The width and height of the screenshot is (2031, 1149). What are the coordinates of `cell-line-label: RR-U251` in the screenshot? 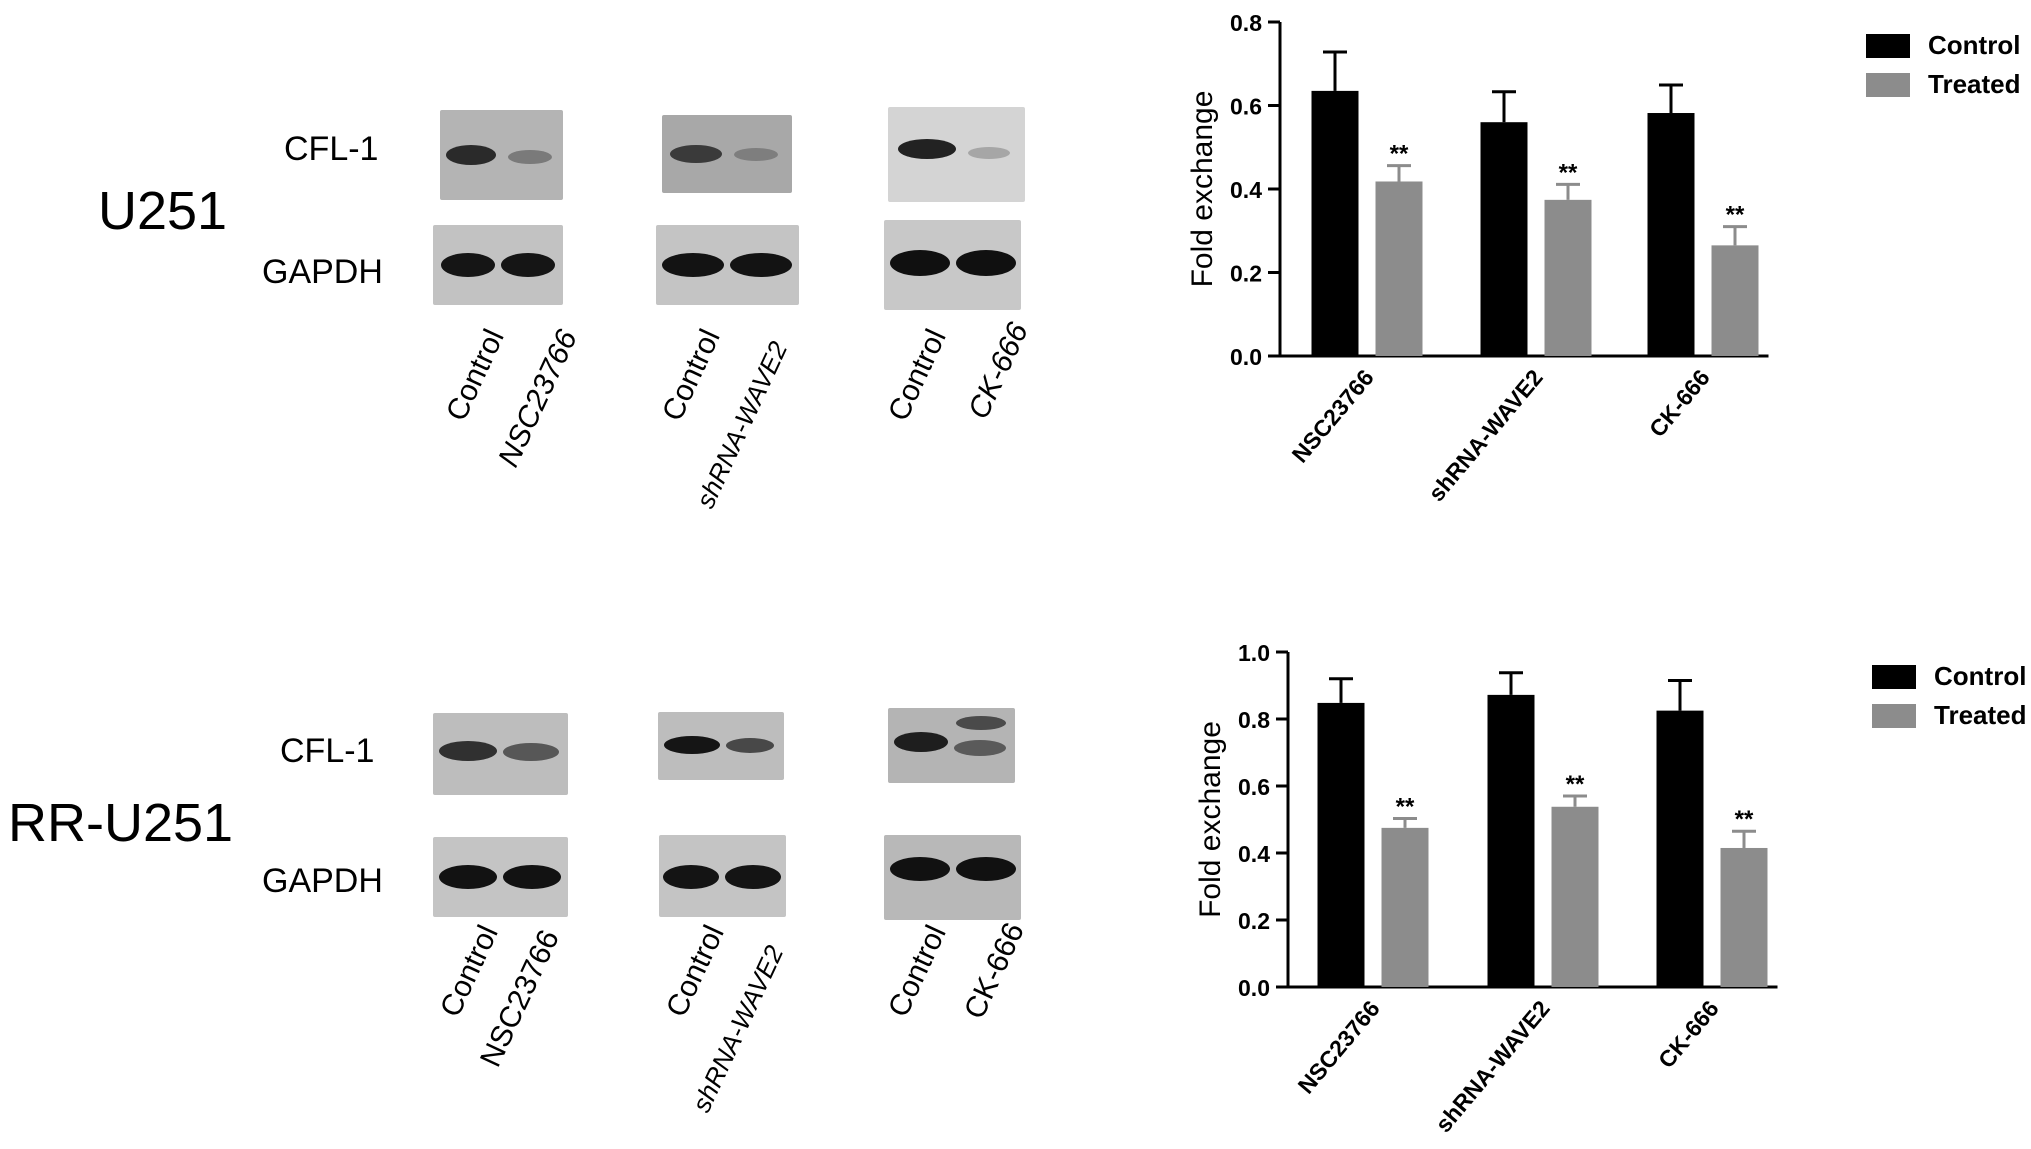 It's located at (121, 823).